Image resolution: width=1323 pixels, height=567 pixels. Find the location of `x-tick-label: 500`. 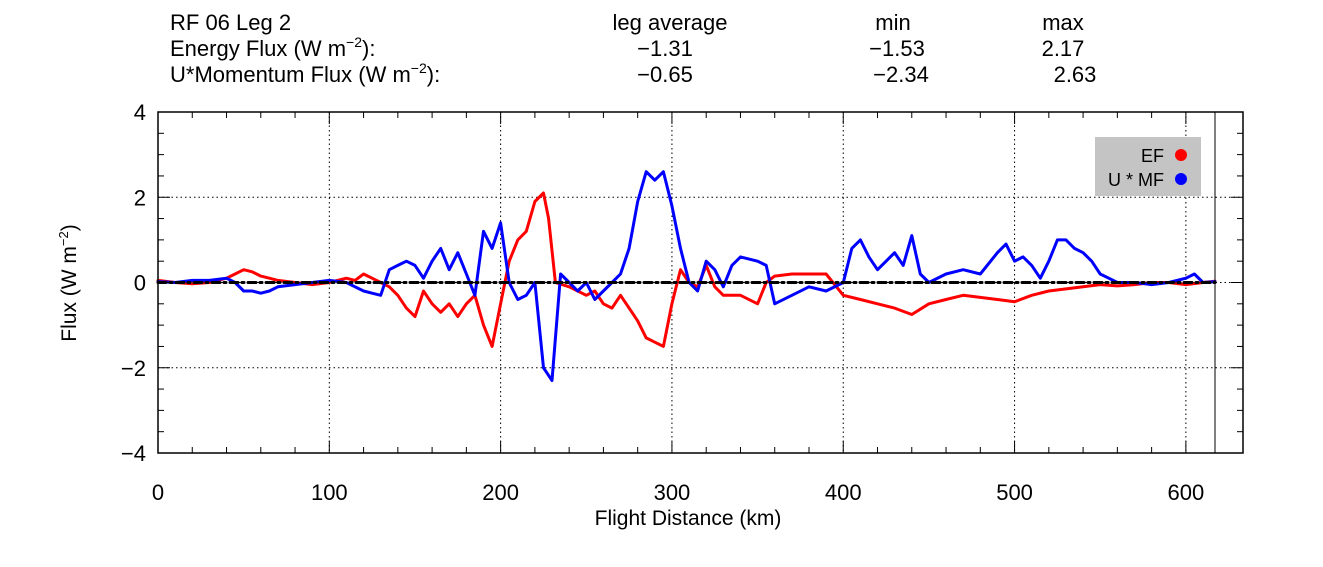

x-tick-label: 500 is located at coordinates (1014, 492).